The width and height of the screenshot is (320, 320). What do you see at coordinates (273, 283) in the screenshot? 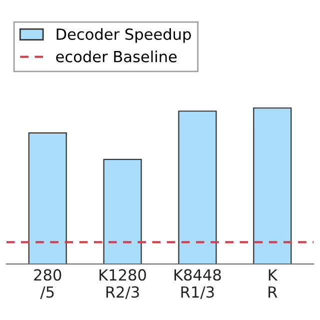
I see `x-tick-label: K R` at bounding box center [273, 283].